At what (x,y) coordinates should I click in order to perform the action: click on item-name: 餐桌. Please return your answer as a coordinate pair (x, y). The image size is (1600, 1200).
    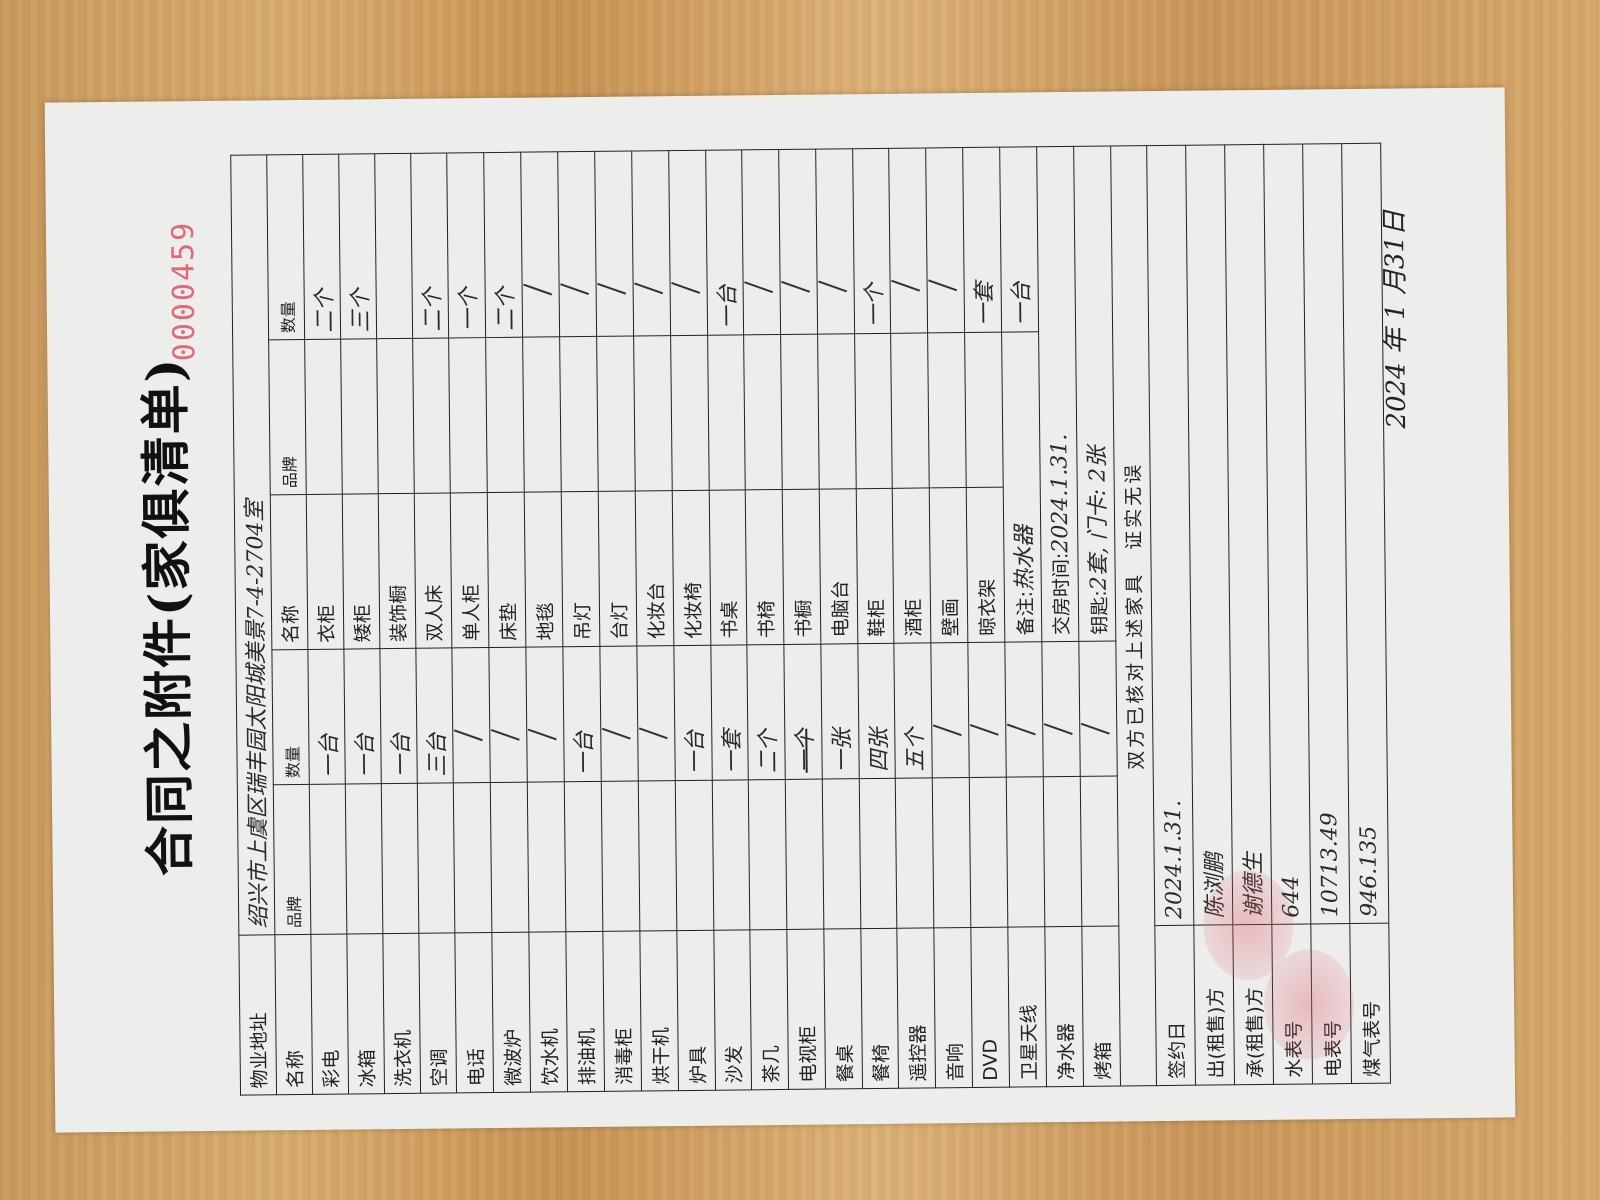
    Looking at the image, I should click on (843, 1009).